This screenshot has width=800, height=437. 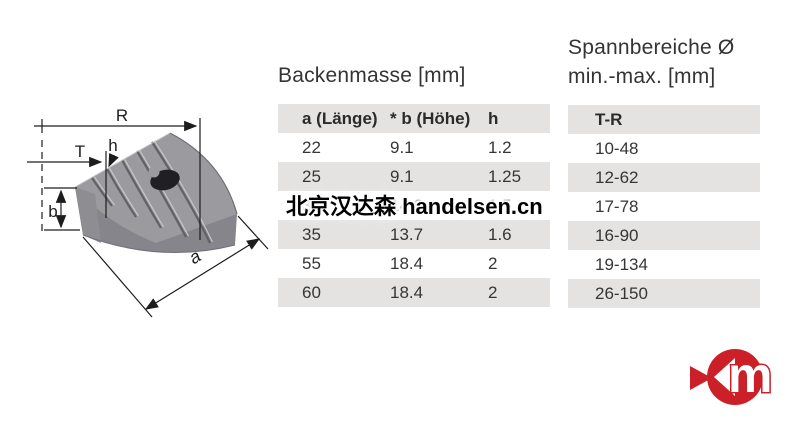 I want to click on cell-a: 30, so click(x=311, y=205).